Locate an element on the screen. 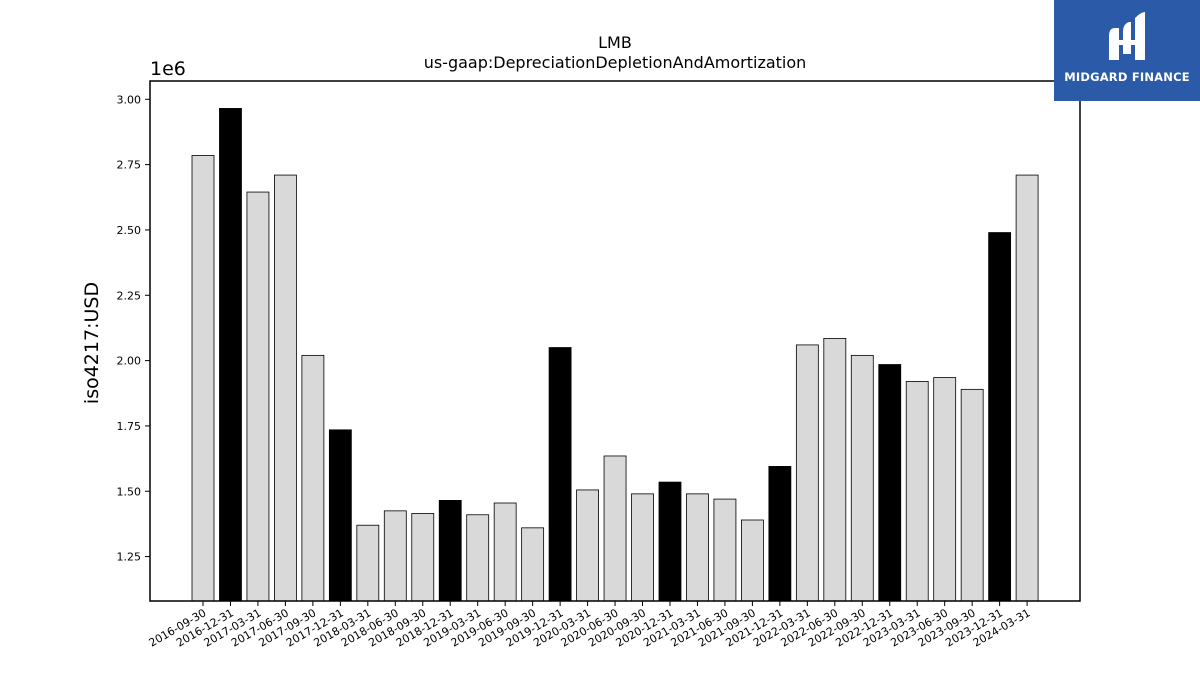 The image size is (1200, 675). chart-title: LMB is located at coordinates (615, 42).